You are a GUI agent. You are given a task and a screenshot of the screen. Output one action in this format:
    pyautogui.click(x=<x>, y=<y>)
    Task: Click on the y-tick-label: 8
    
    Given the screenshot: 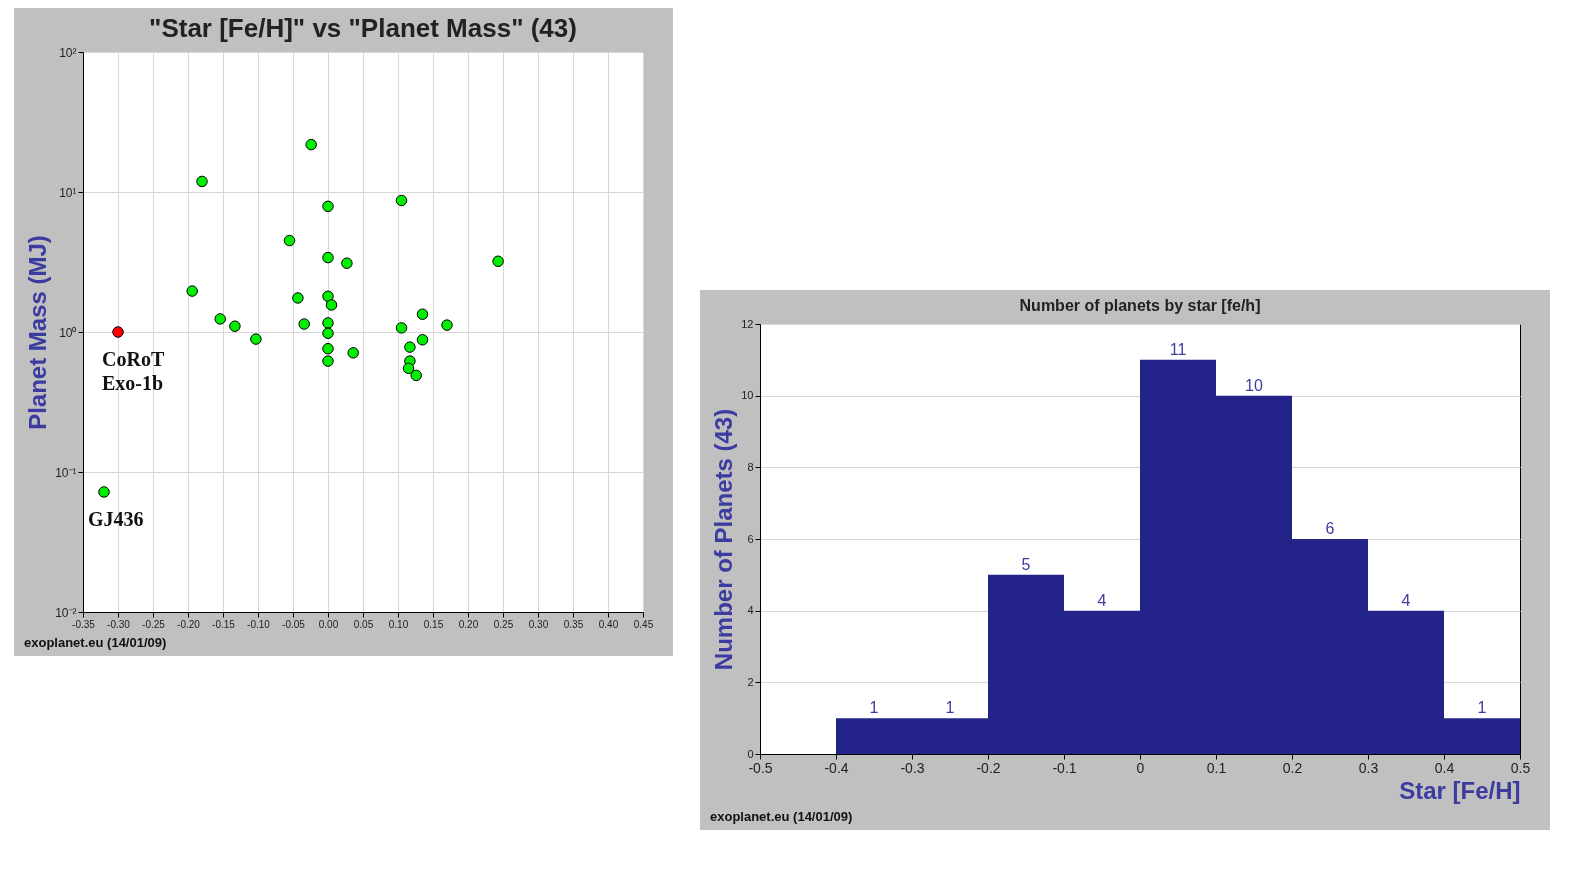 What is the action you would take?
    pyautogui.click(x=750, y=466)
    